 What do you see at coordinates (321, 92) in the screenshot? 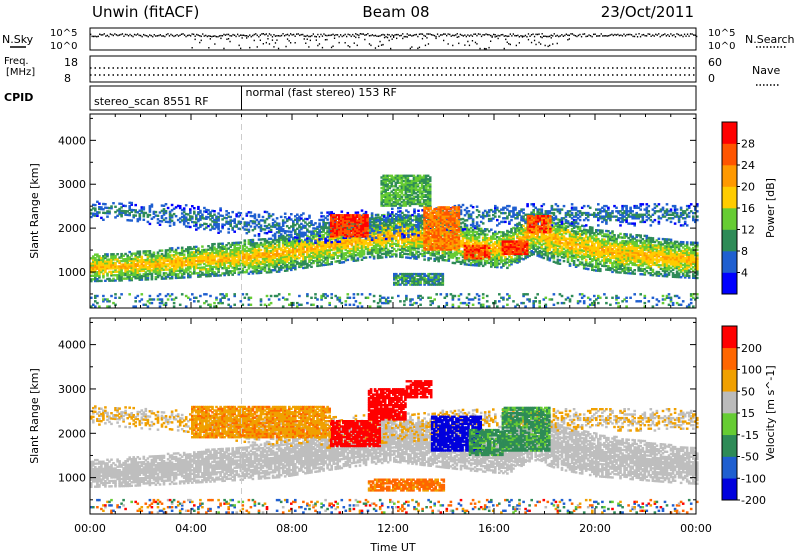
I see `cpid-segment-label: normal (fast stereo) 153 RF` at bounding box center [321, 92].